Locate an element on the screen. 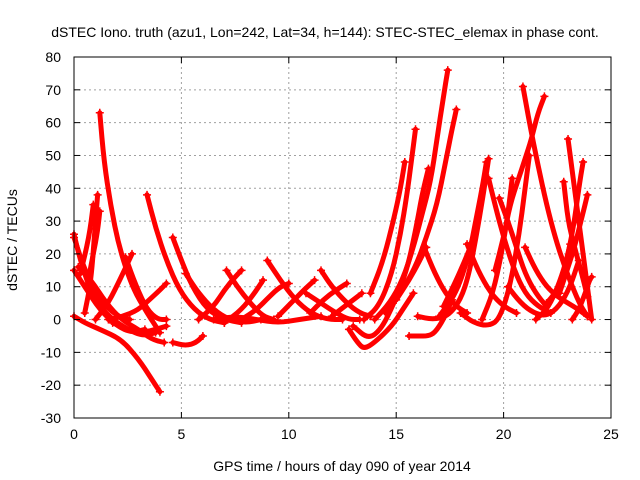  x-axis-label: GPS time / hours of day 090 of year 2014 is located at coordinates (342, 466).